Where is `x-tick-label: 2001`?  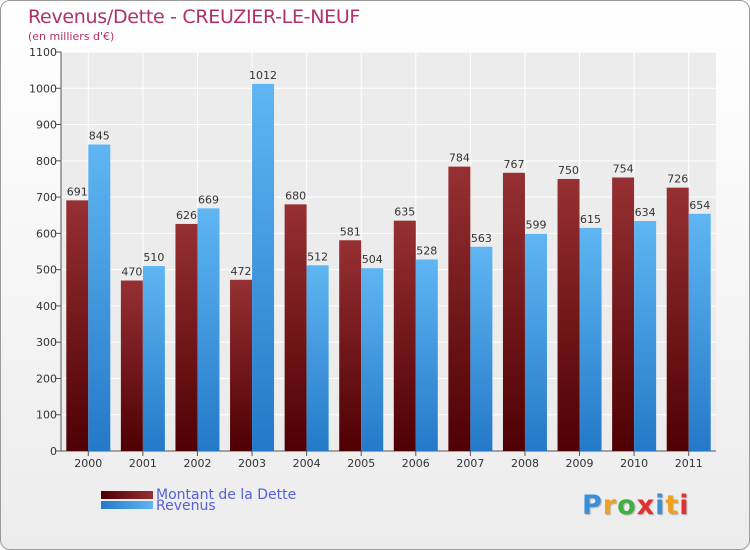
x-tick-label: 2001 is located at coordinates (143, 463).